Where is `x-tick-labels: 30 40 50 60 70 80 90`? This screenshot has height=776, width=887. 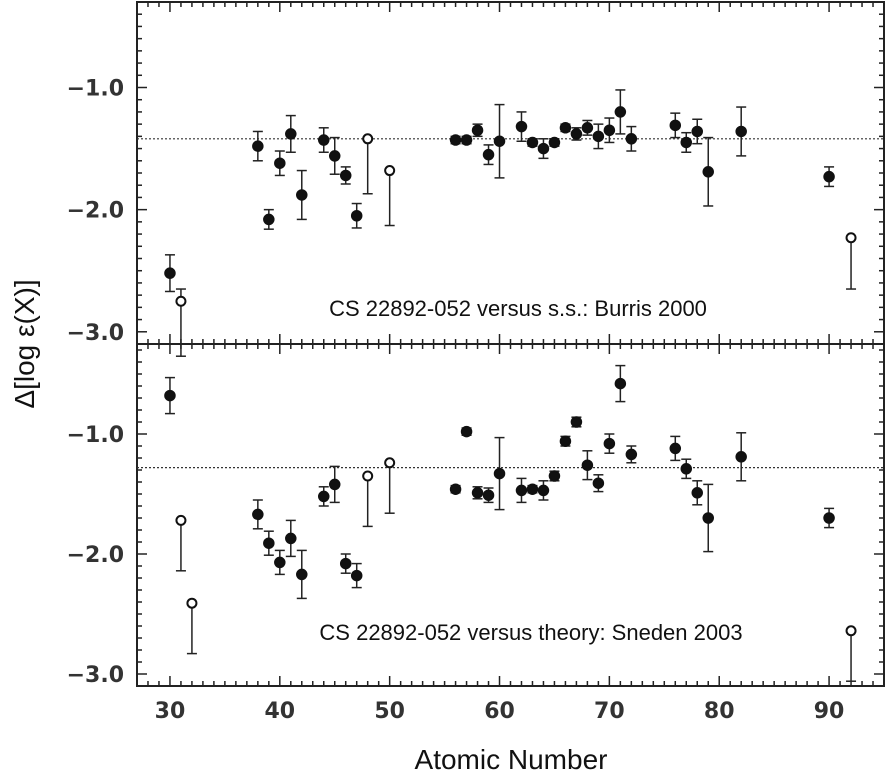
x-tick-labels: 30 40 50 60 70 80 90 is located at coordinates (500, 711).